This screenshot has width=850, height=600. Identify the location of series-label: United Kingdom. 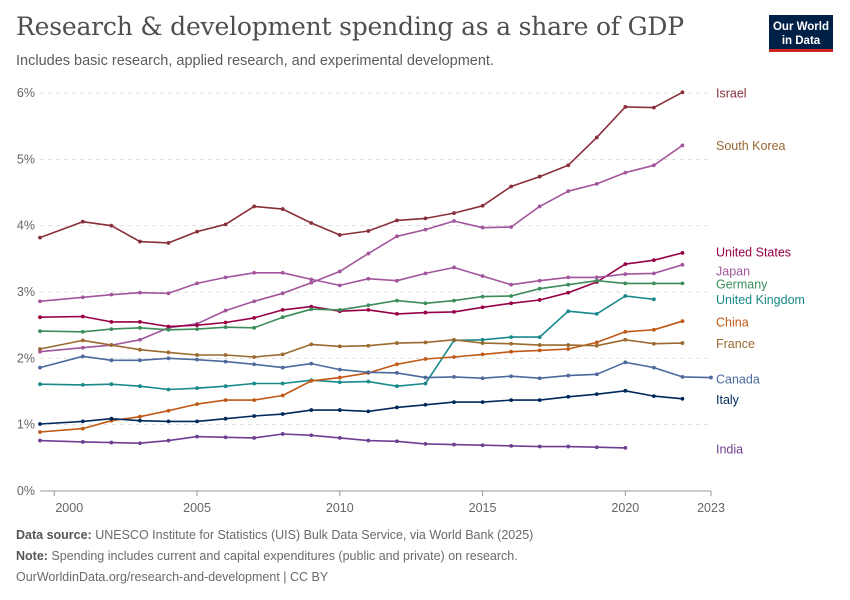
(760, 300).